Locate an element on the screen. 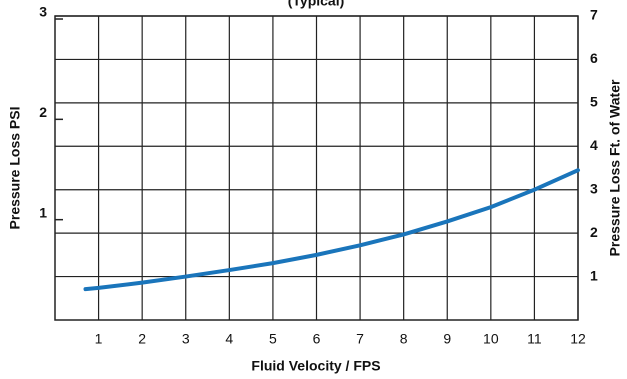  y-axis-label: Pressure Loss PSI is located at coordinates (15, 168).